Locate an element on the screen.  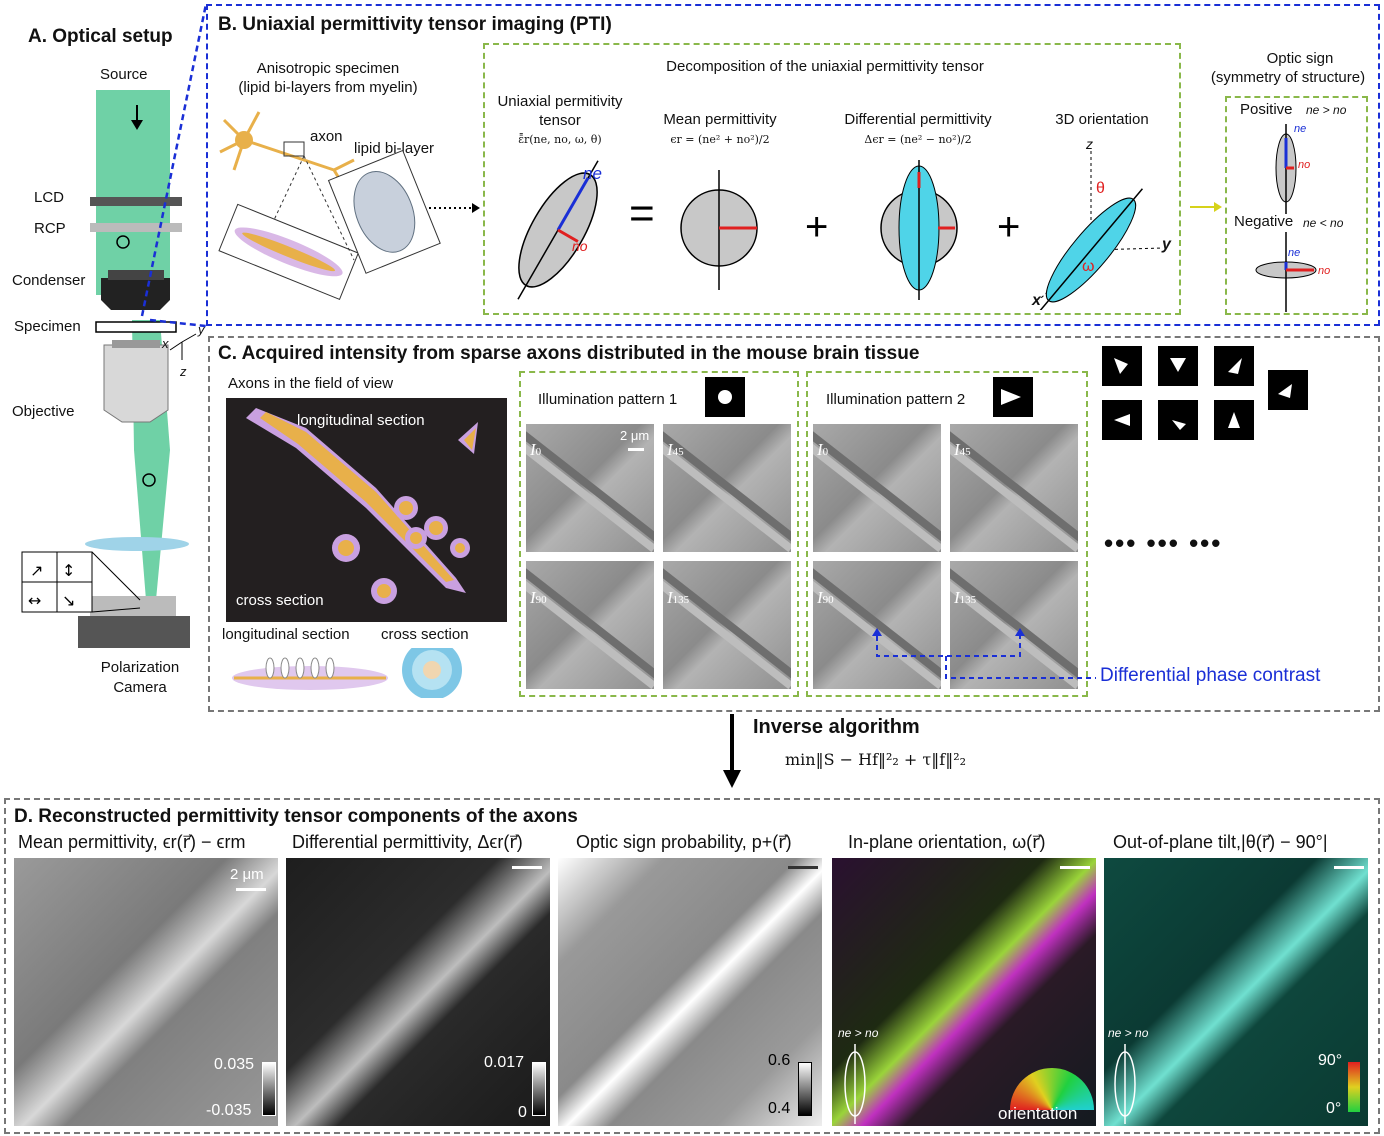
lcd-label: LCD is located at coordinates (49, 197).